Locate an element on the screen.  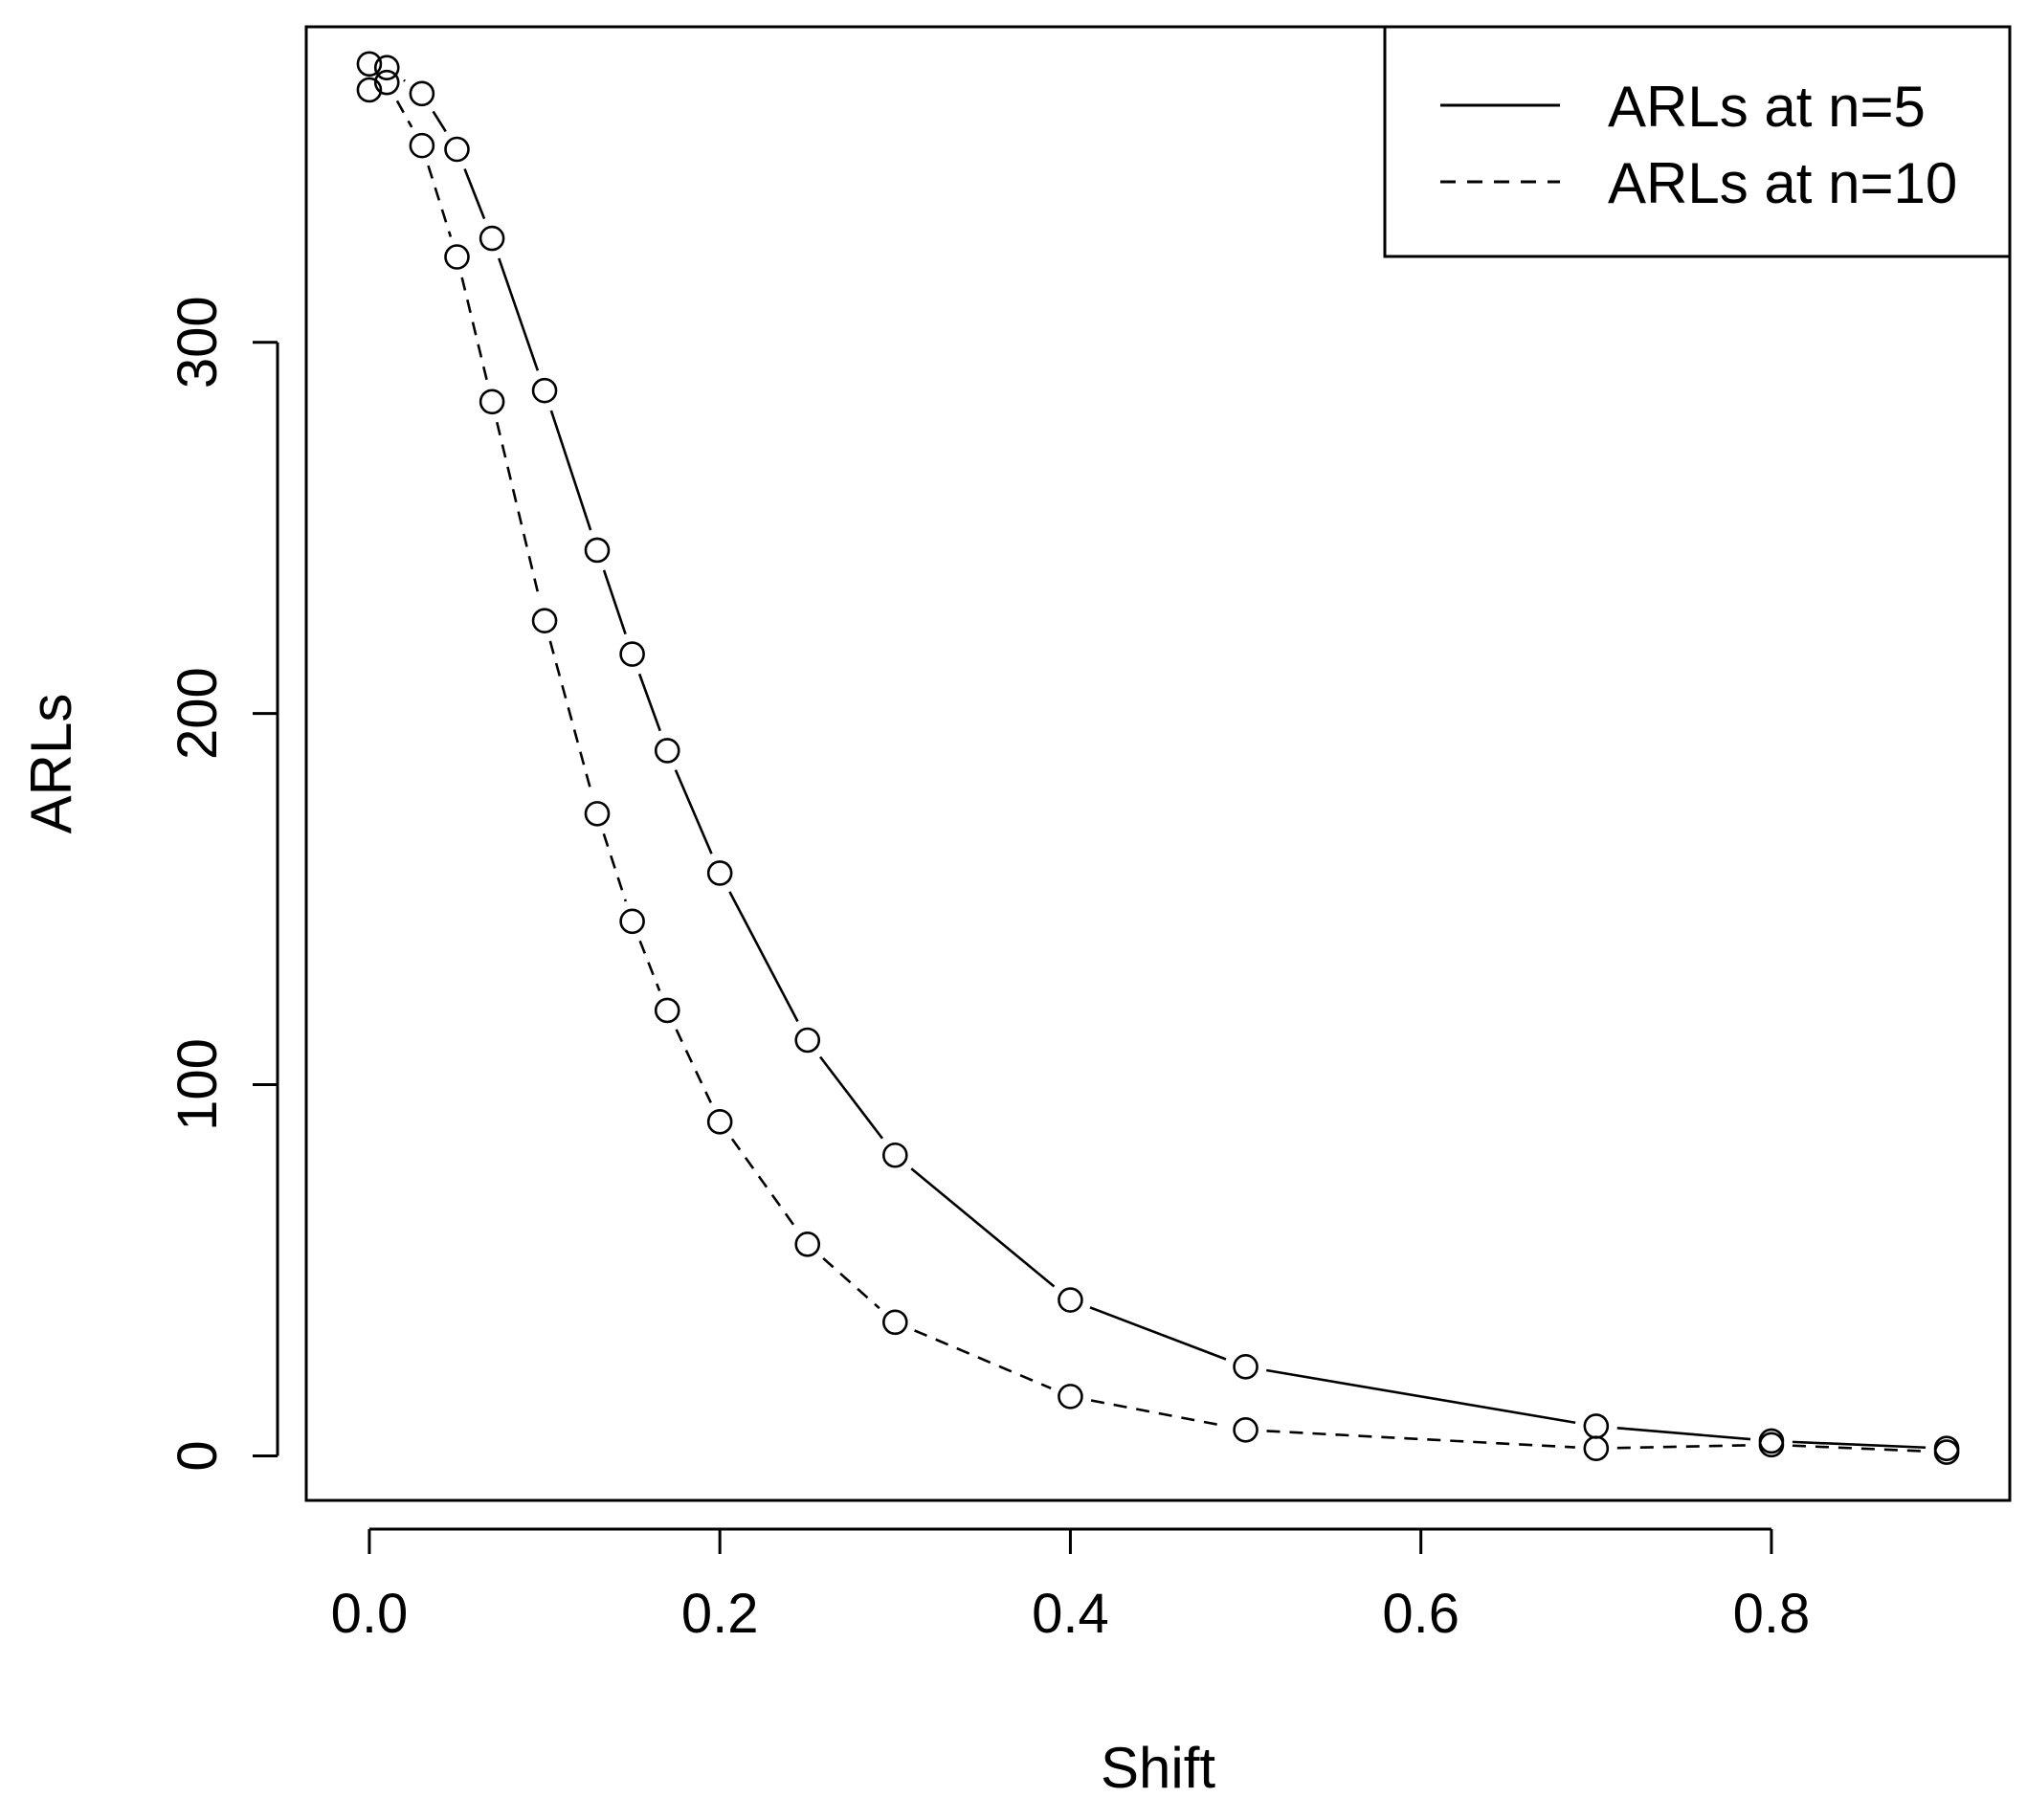
x-axis: 0.0 0.2 0.4 0.6 0.8 is located at coordinates (1071, 1586).